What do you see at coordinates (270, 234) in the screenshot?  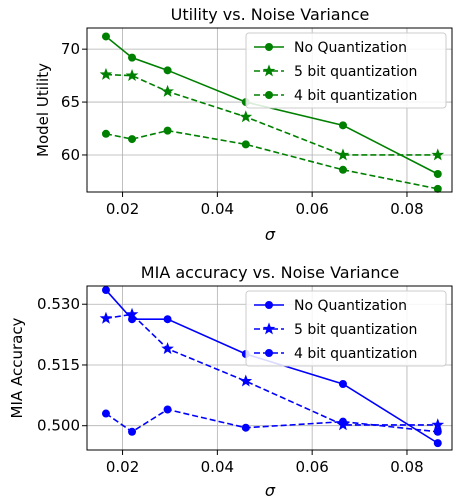 I see `utility-xlabel: σ` at bounding box center [270, 234].